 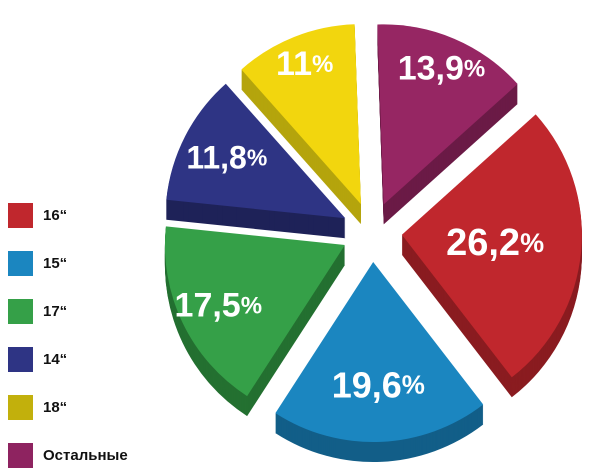 I want to click on pie-slice: 11%, so click(x=301, y=124).